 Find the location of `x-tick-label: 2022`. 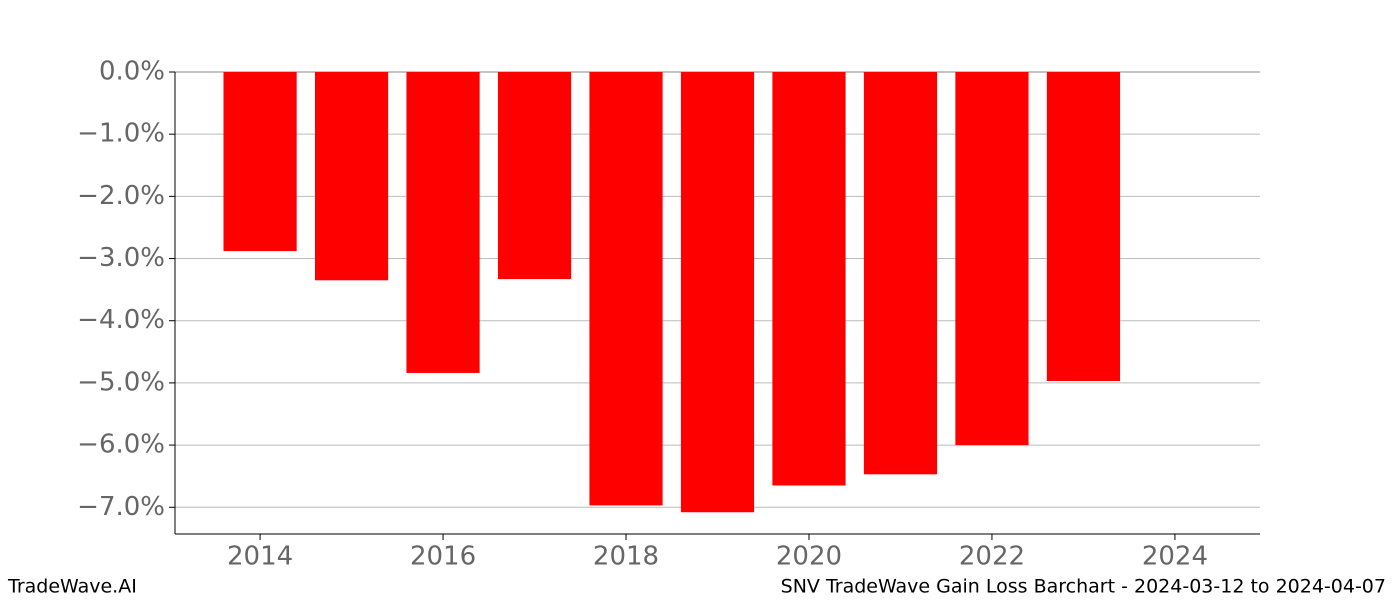

x-tick-label: 2022 is located at coordinates (992, 557).